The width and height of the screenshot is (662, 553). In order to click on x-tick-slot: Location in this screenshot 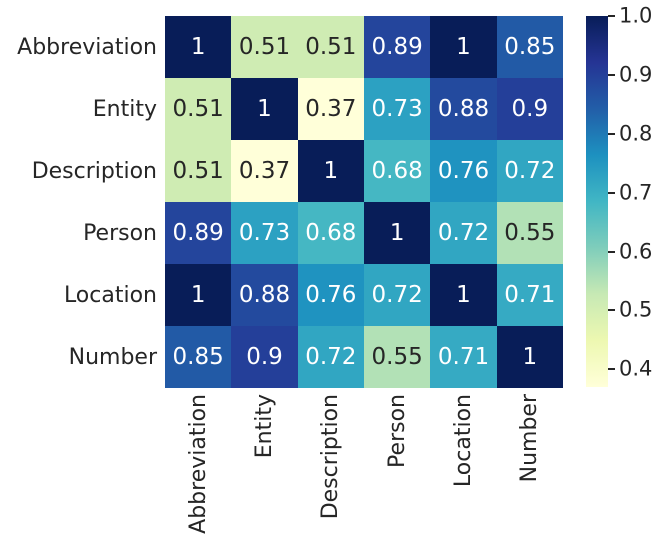, I will do `click(463, 470)`.